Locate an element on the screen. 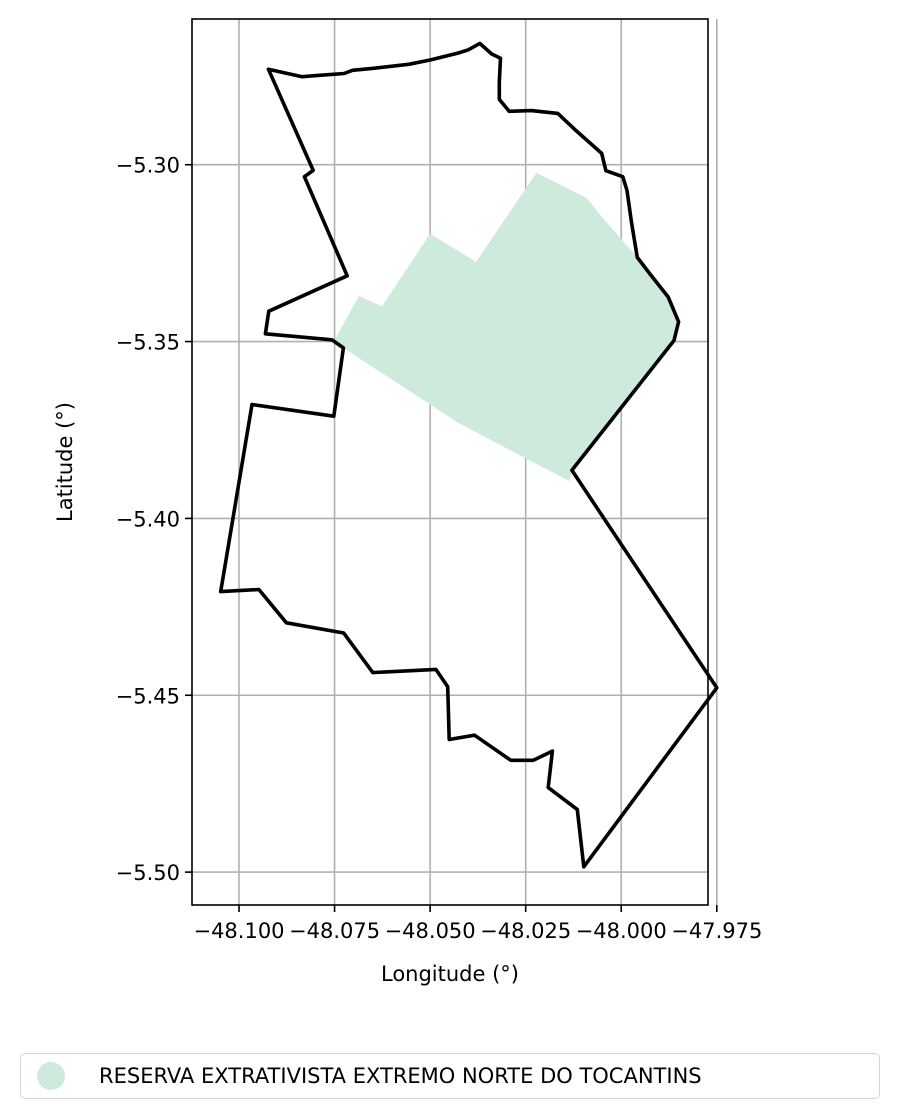  y-tick-label-2: −5.40 is located at coordinates (148, 519).